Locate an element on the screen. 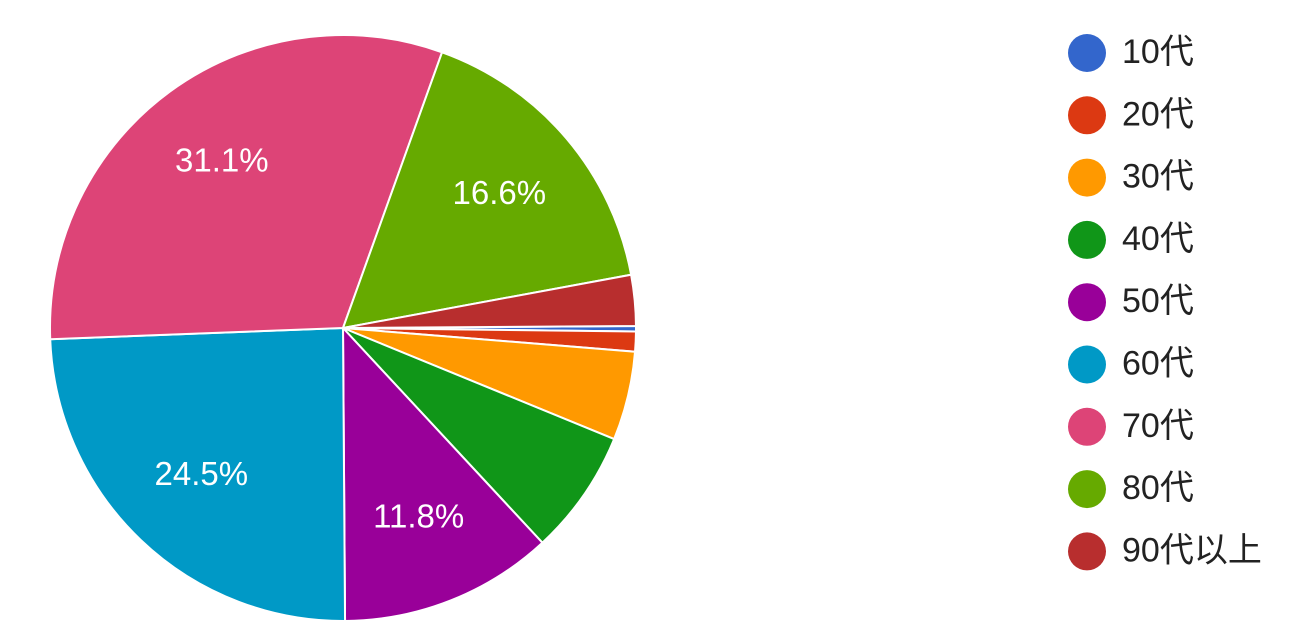 The height and width of the screenshot is (639, 1309). legend-label: 60代 is located at coordinates (1158, 363).